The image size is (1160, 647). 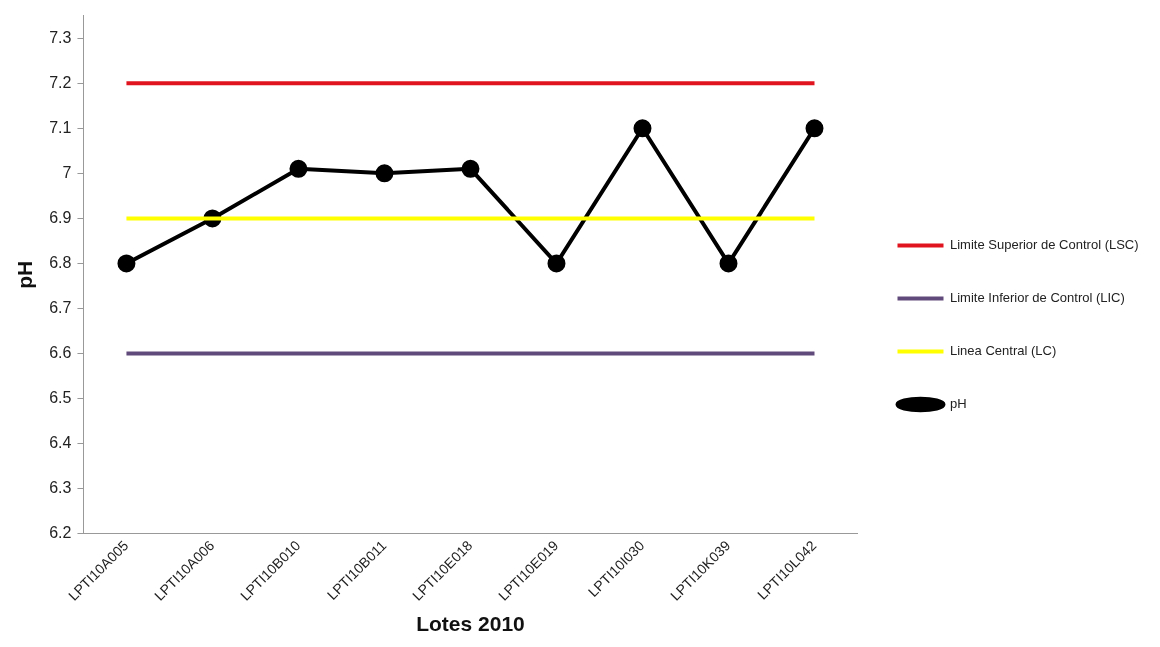 I want to click on y-tick-label: 6.4, so click(x=60, y=443).